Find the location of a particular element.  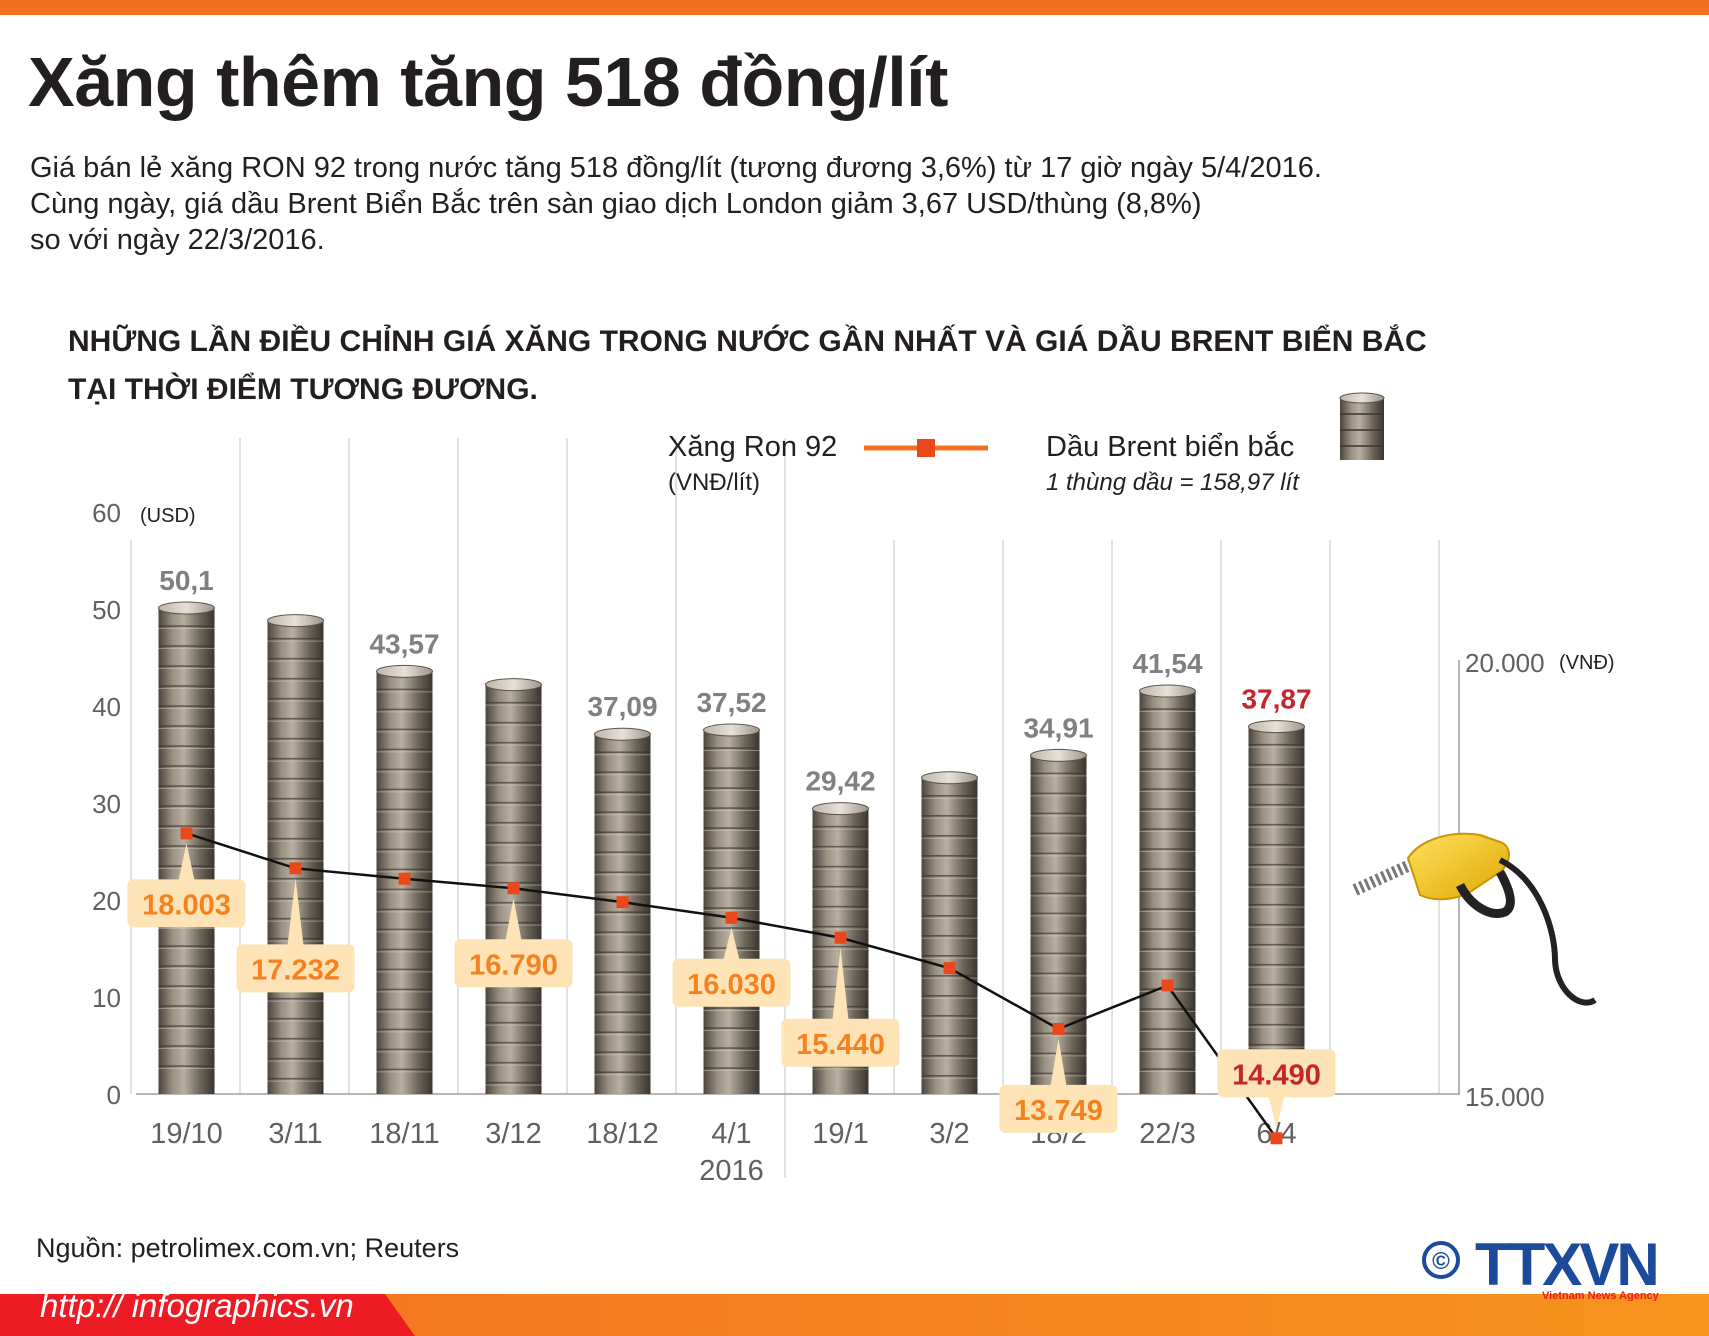

y-left-tick-label: 30 is located at coordinates (106, 804).